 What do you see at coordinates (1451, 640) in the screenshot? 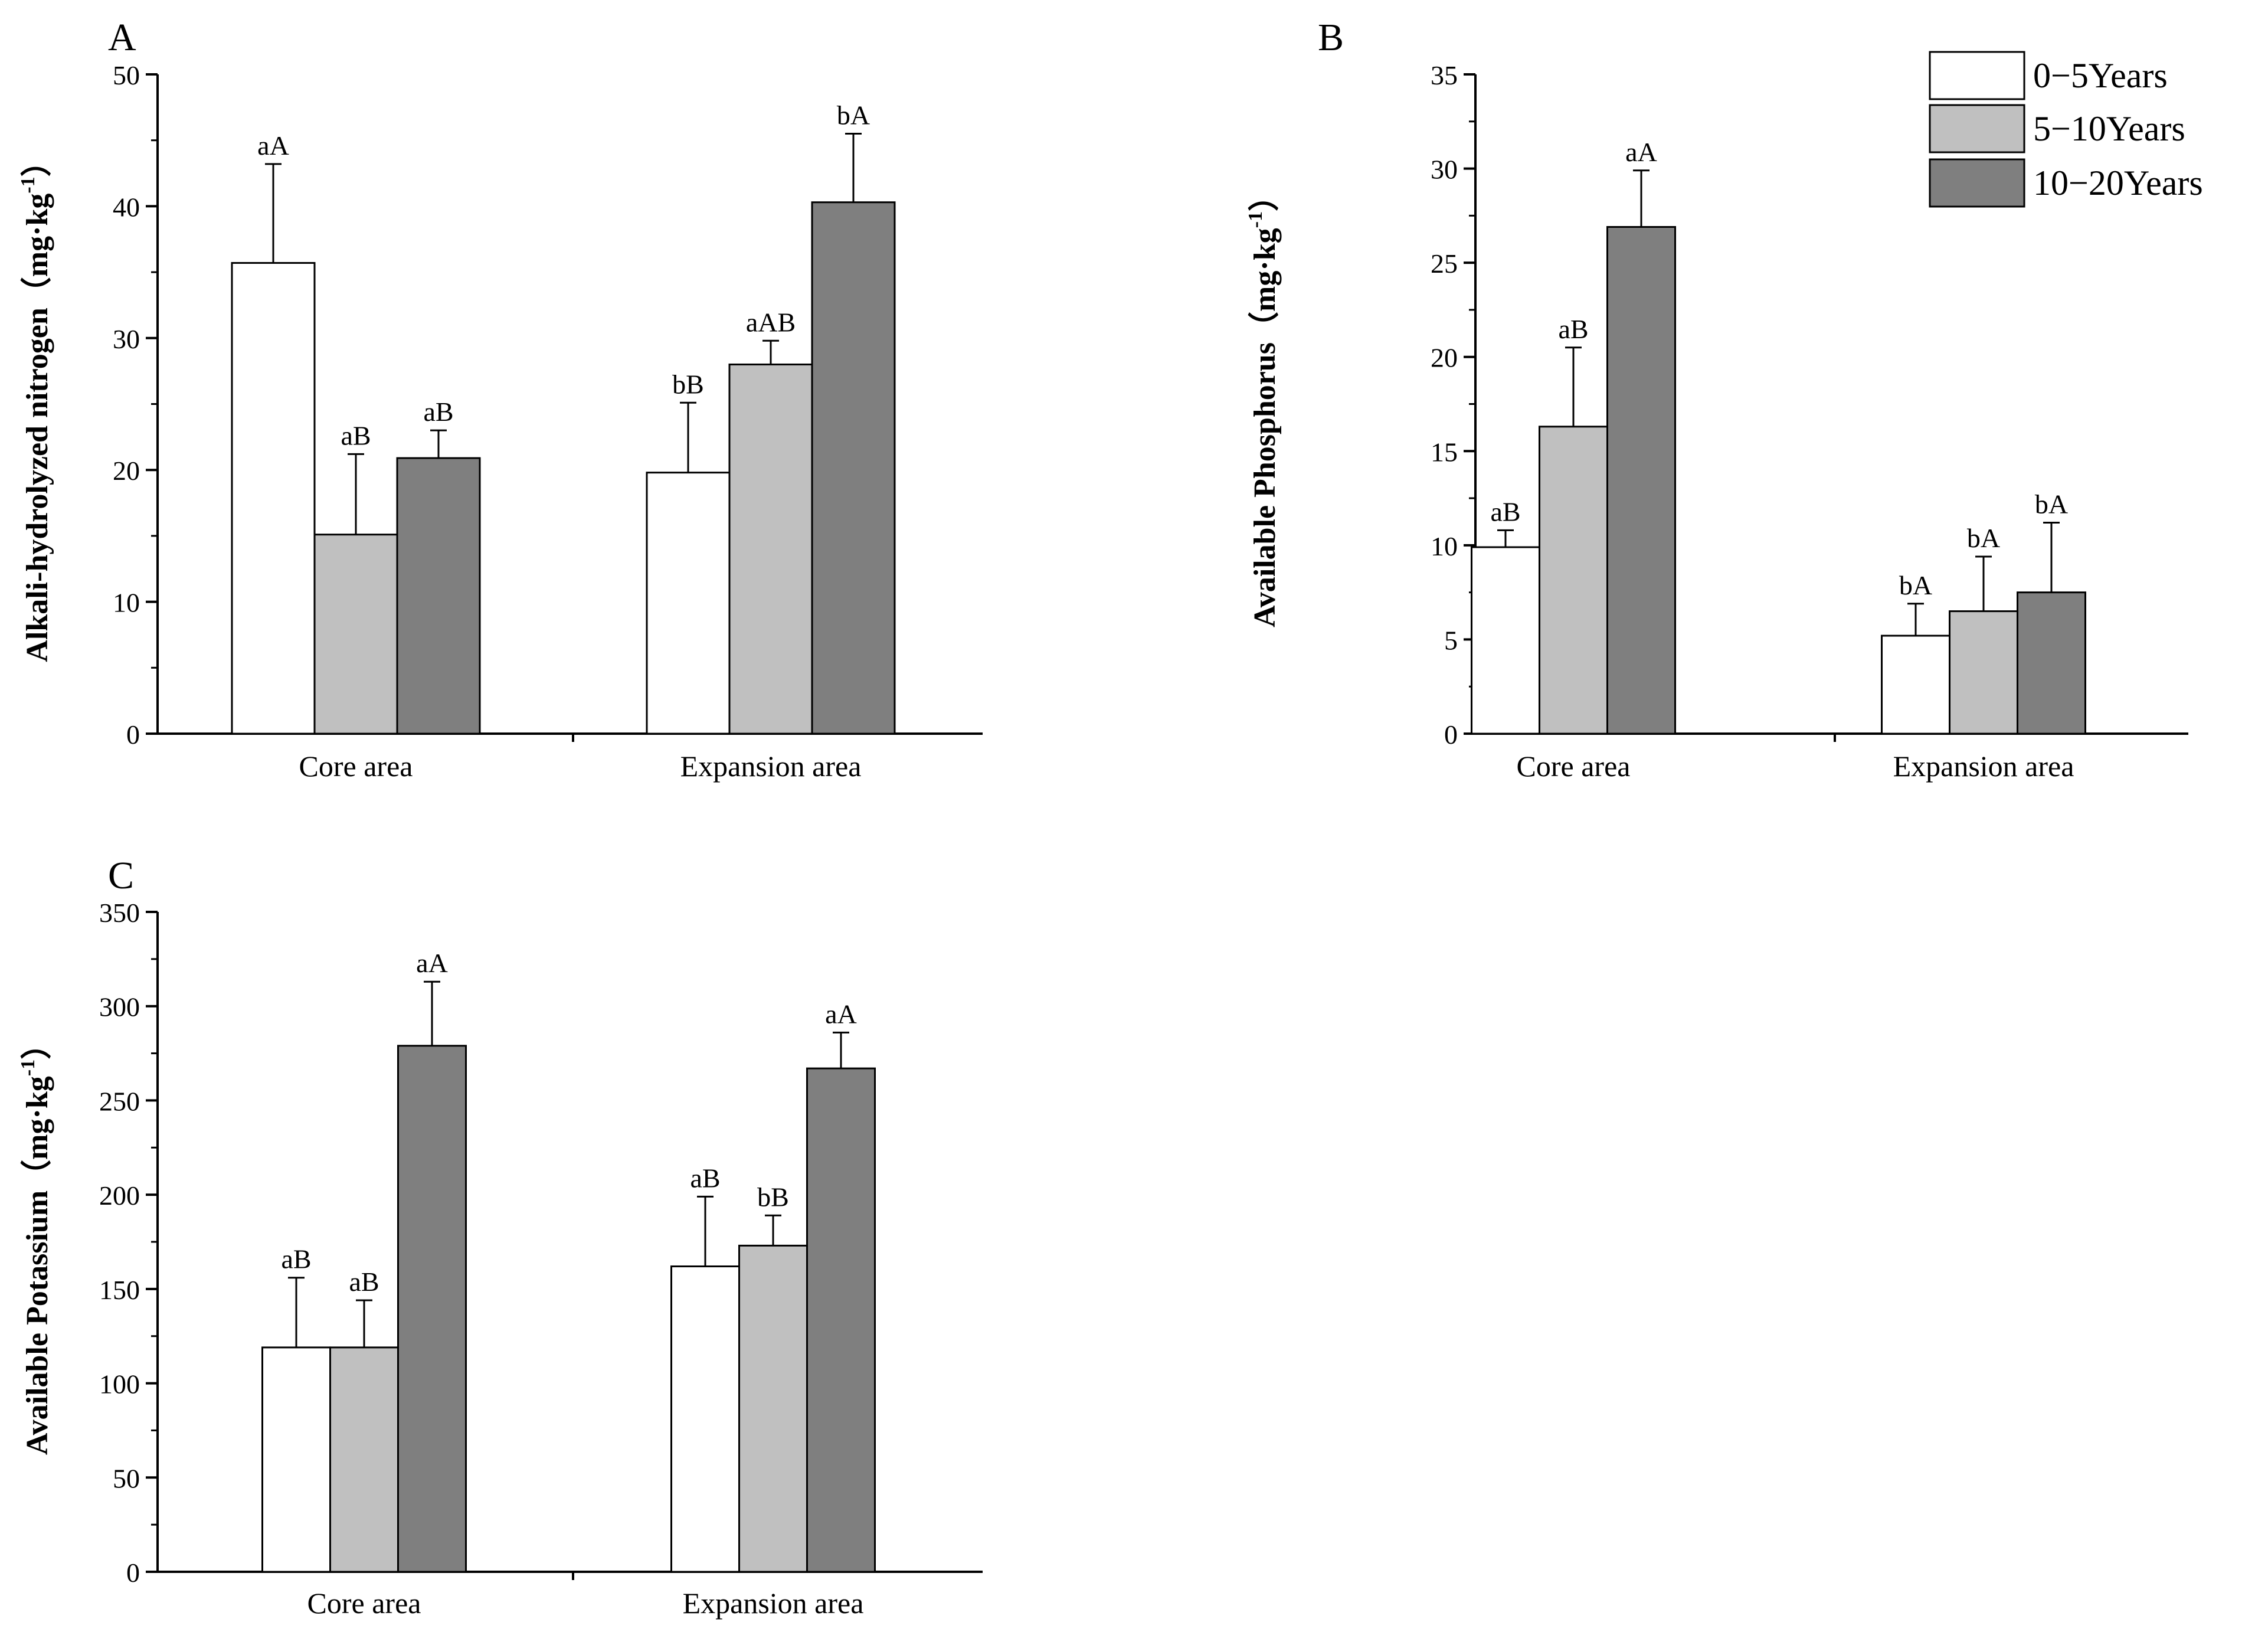
I see `y-tick-label: 5` at bounding box center [1451, 640].